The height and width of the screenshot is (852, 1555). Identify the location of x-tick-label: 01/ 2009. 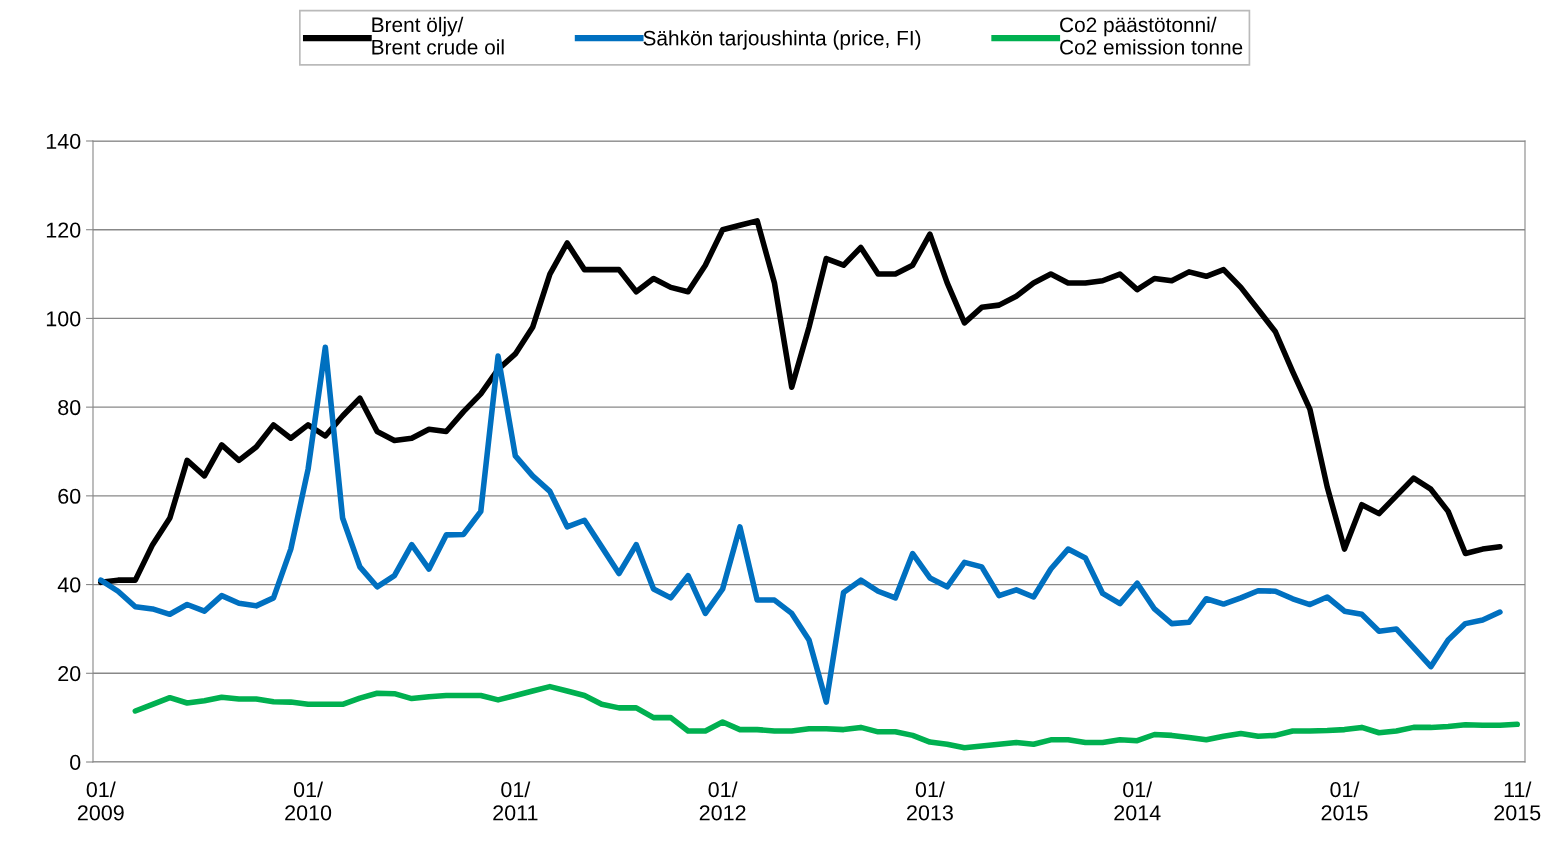
(100, 801).